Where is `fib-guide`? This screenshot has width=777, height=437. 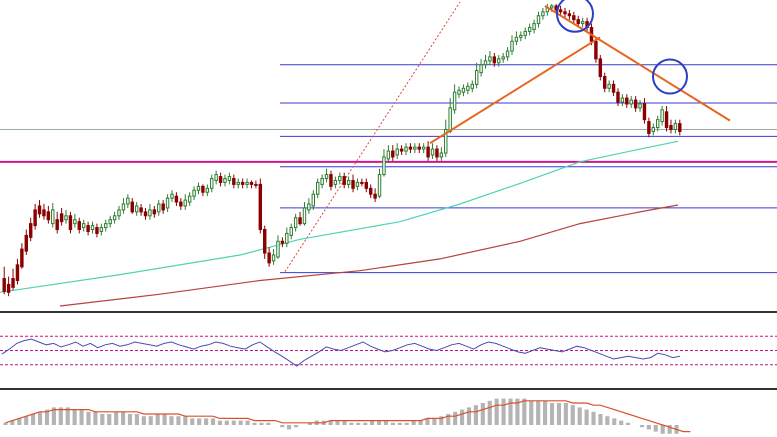
fib-guide is located at coordinates (372, 136).